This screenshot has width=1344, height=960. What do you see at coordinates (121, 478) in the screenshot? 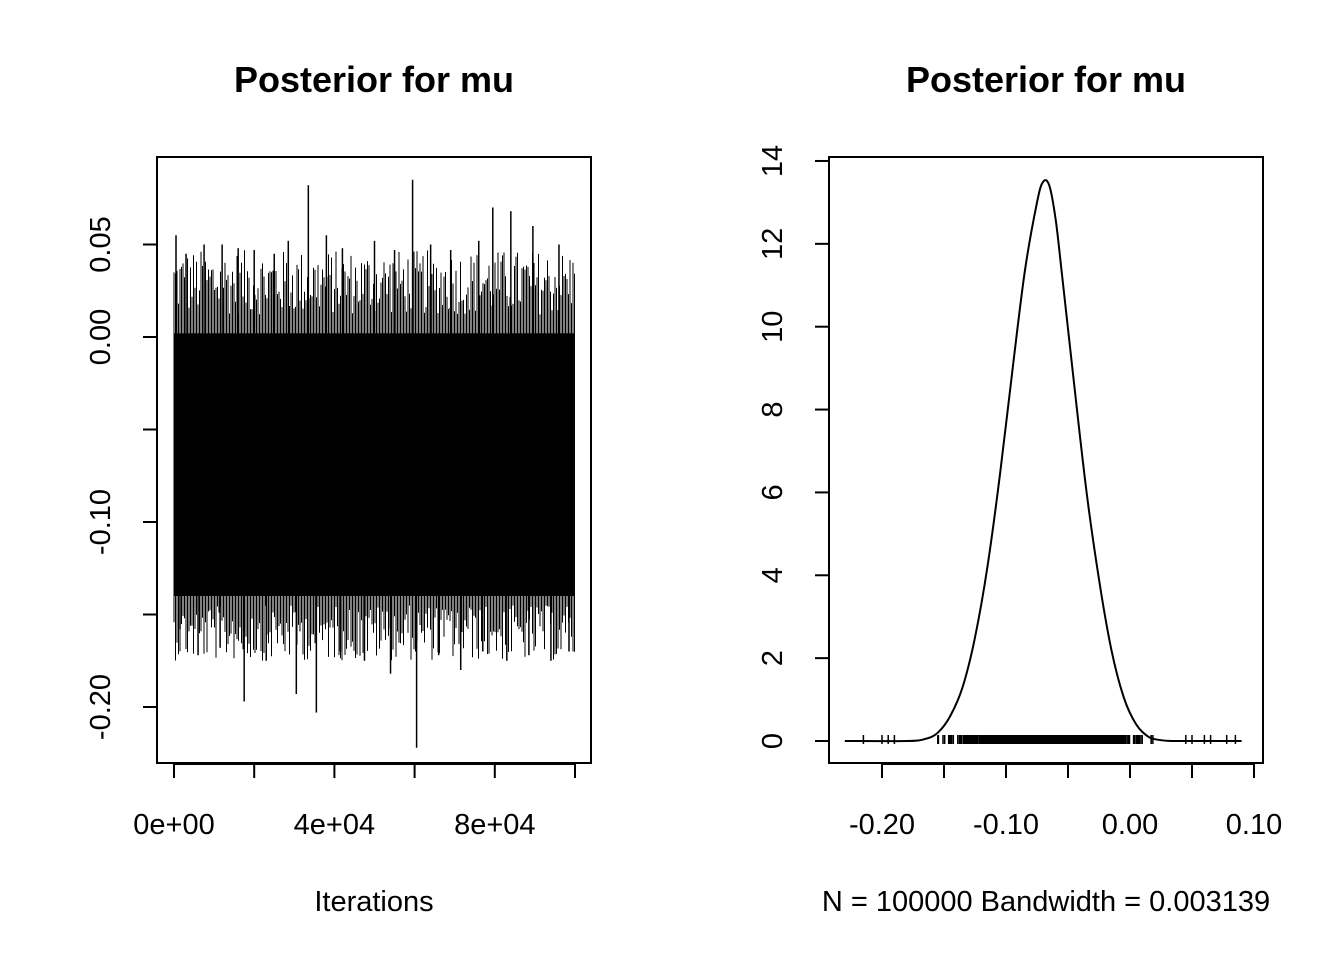
I see `trace-y-axis: -0.20 -0.10 0.00 0.05` at bounding box center [121, 478].